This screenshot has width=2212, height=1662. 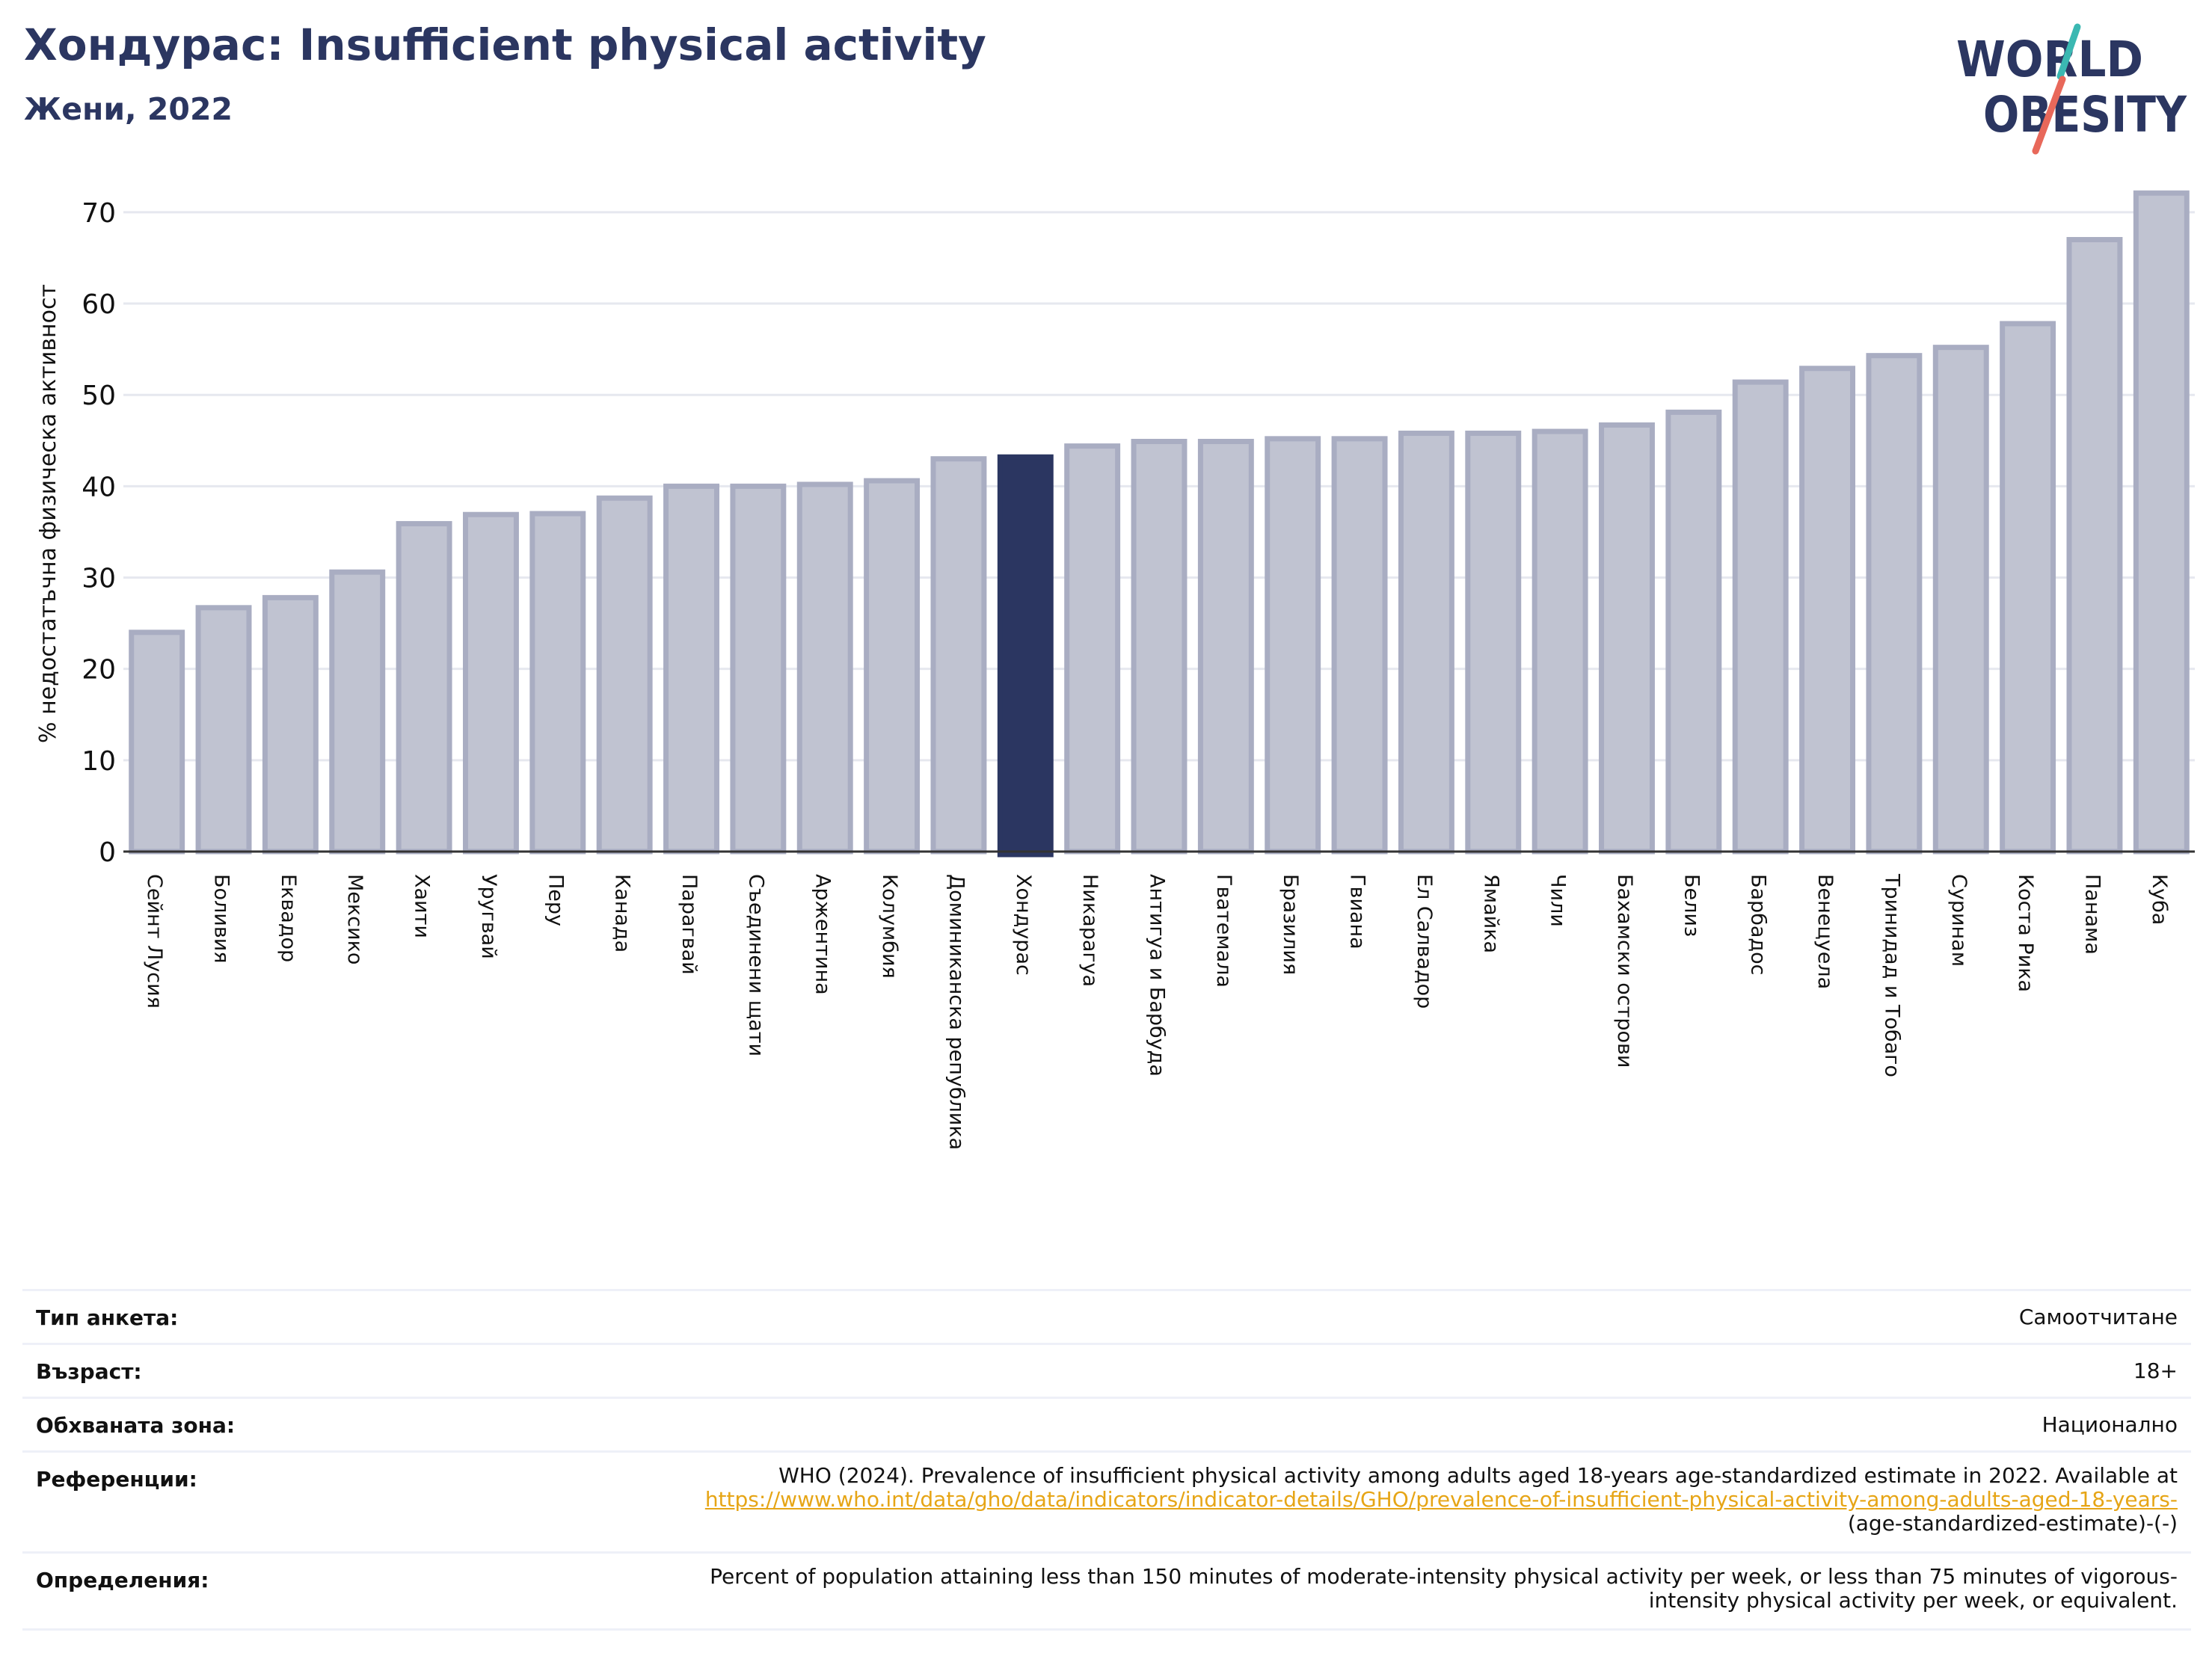 What do you see at coordinates (1424, 941) in the screenshot?
I see `x-tick-label: Ел Салвадор` at bounding box center [1424, 941].